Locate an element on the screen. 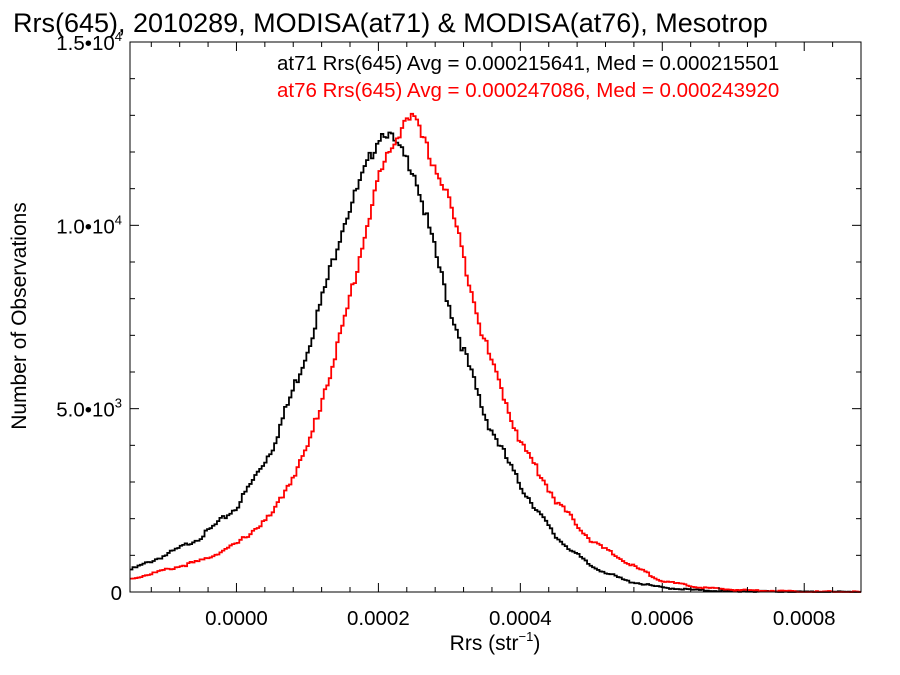  x-axis-label: Rrs (str−1) is located at coordinates (495, 642).